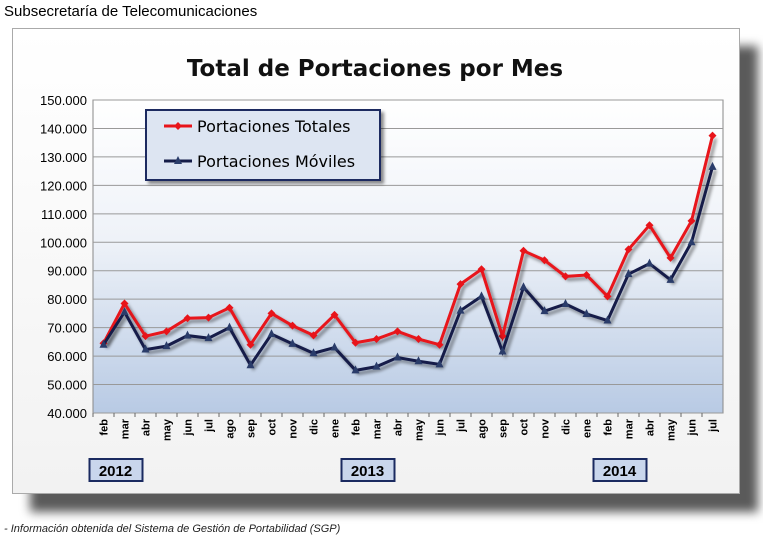 This screenshot has height=541, width=763. What do you see at coordinates (588, 428) in the screenshot?
I see `x-tick-label: ene` at bounding box center [588, 428].